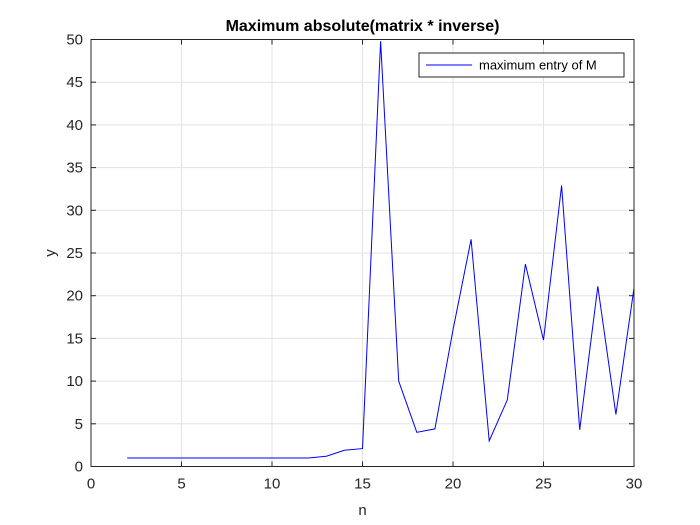  I want to click on y-tick-label: 35, so click(74, 168).